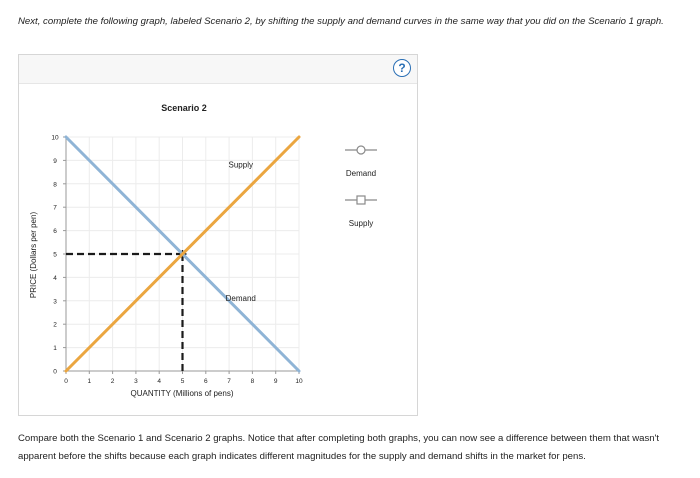 This screenshot has height=478, width=700. I want to click on x-tick-label: 5, so click(183, 381).